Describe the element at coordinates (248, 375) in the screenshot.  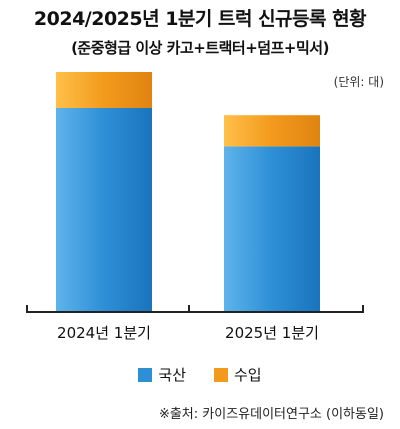
I see `legend-label-imported: 수입` at that location.